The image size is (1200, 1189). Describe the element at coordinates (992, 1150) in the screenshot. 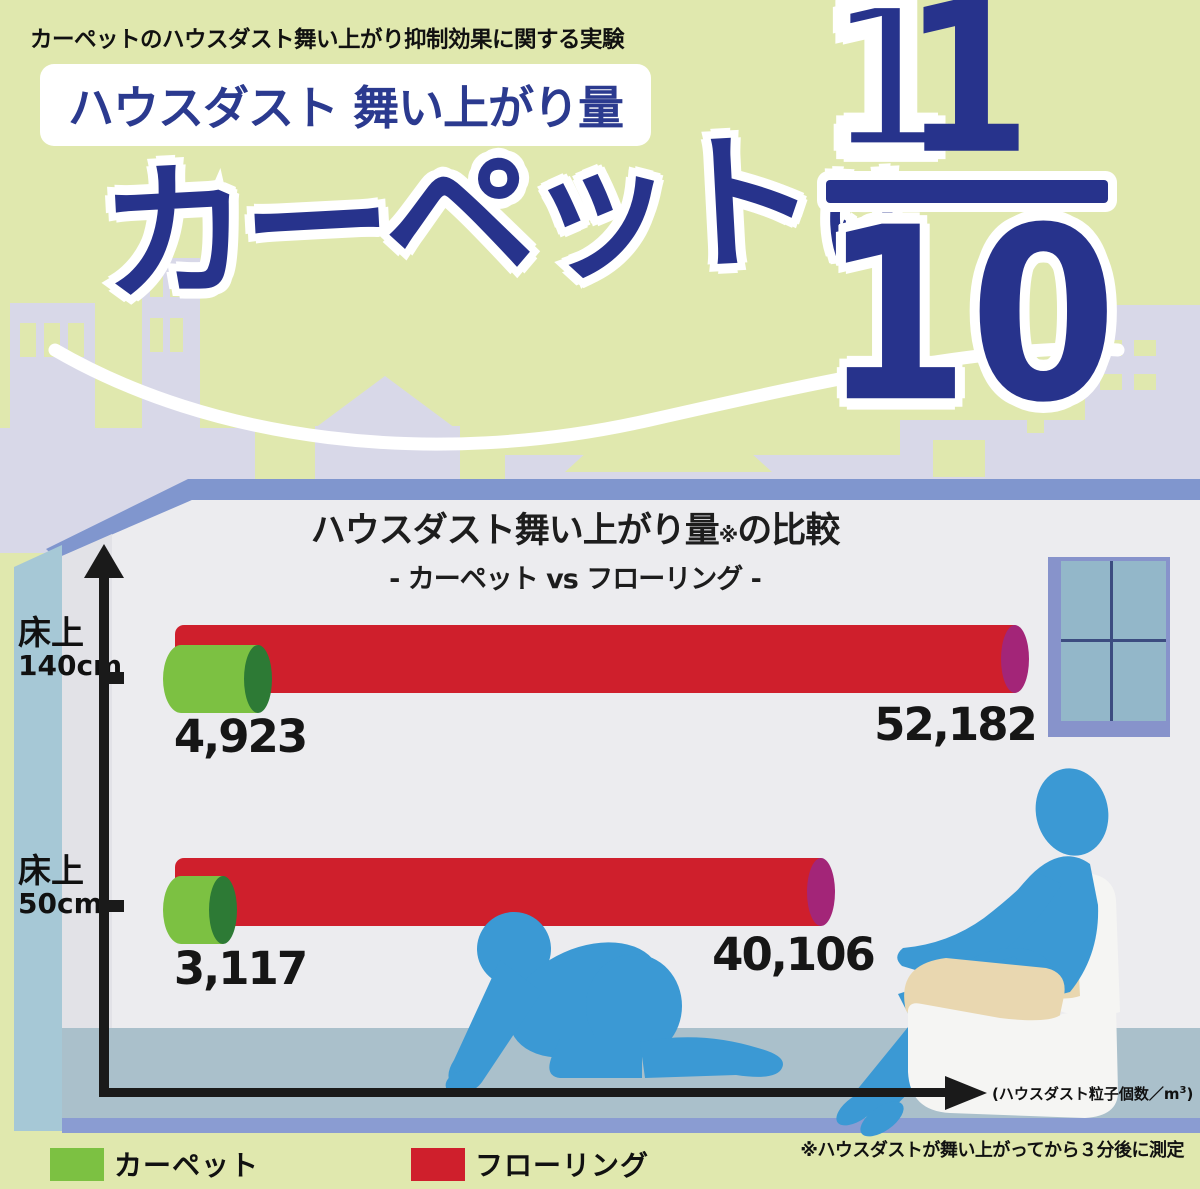

I see `measurement-footnote: ※ハウスダストが舞い上がってから３分後に測定` at that location.